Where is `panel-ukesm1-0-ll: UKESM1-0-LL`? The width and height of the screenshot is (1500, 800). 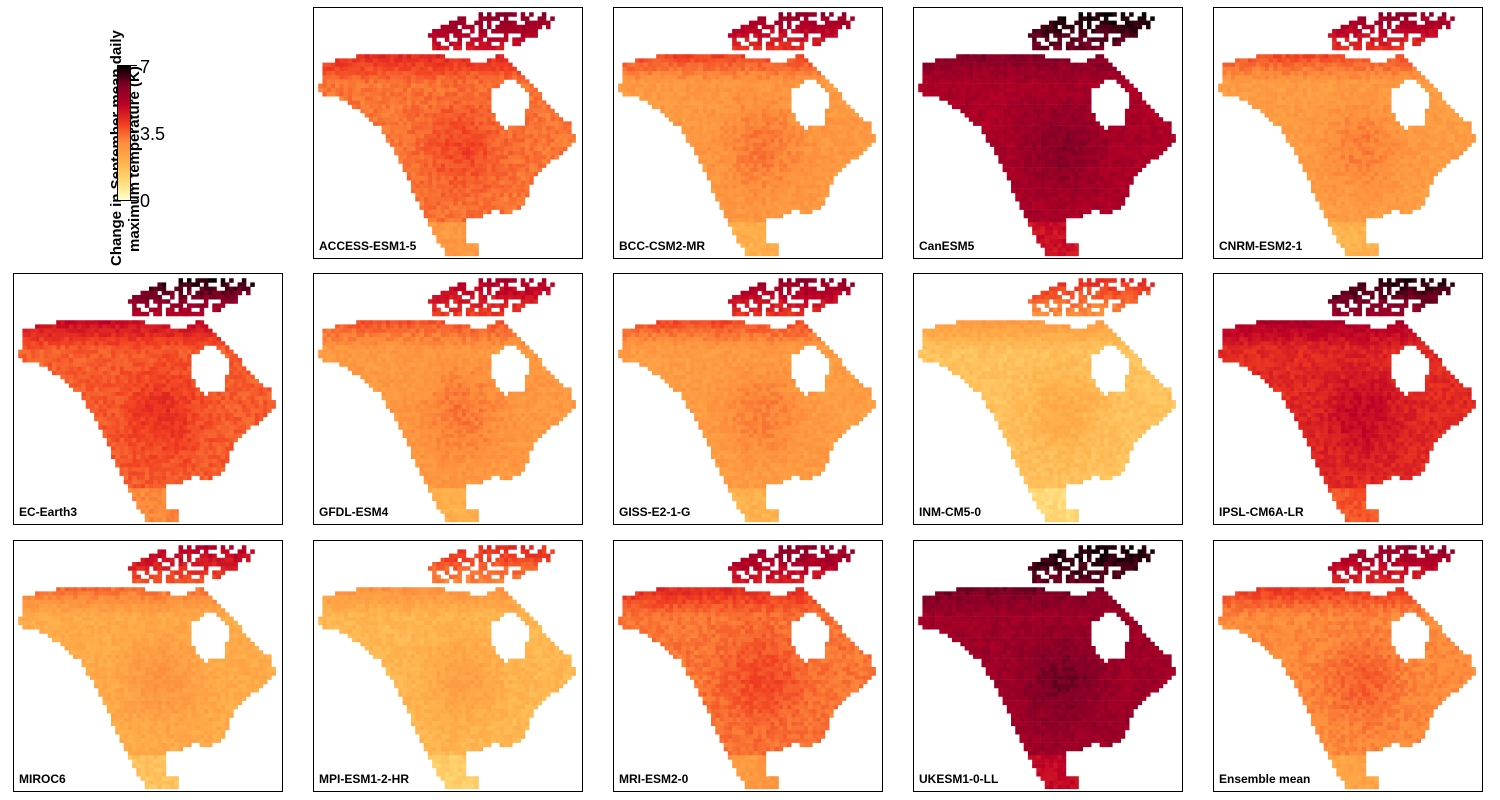
panel-ukesm1-0-ll: UKESM1-0-LL is located at coordinates (1048, 666).